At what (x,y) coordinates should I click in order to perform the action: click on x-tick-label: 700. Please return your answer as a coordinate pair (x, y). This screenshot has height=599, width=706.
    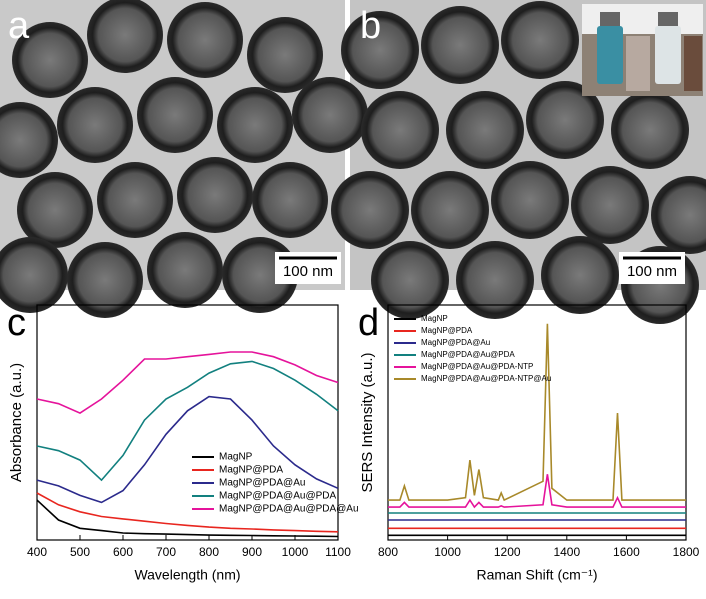
    Looking at the image, I should click on (166, 552).